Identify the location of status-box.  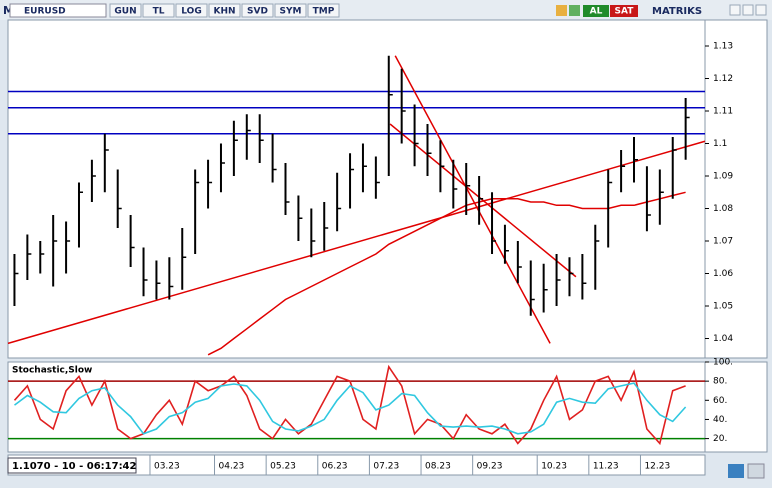
(72, 465).